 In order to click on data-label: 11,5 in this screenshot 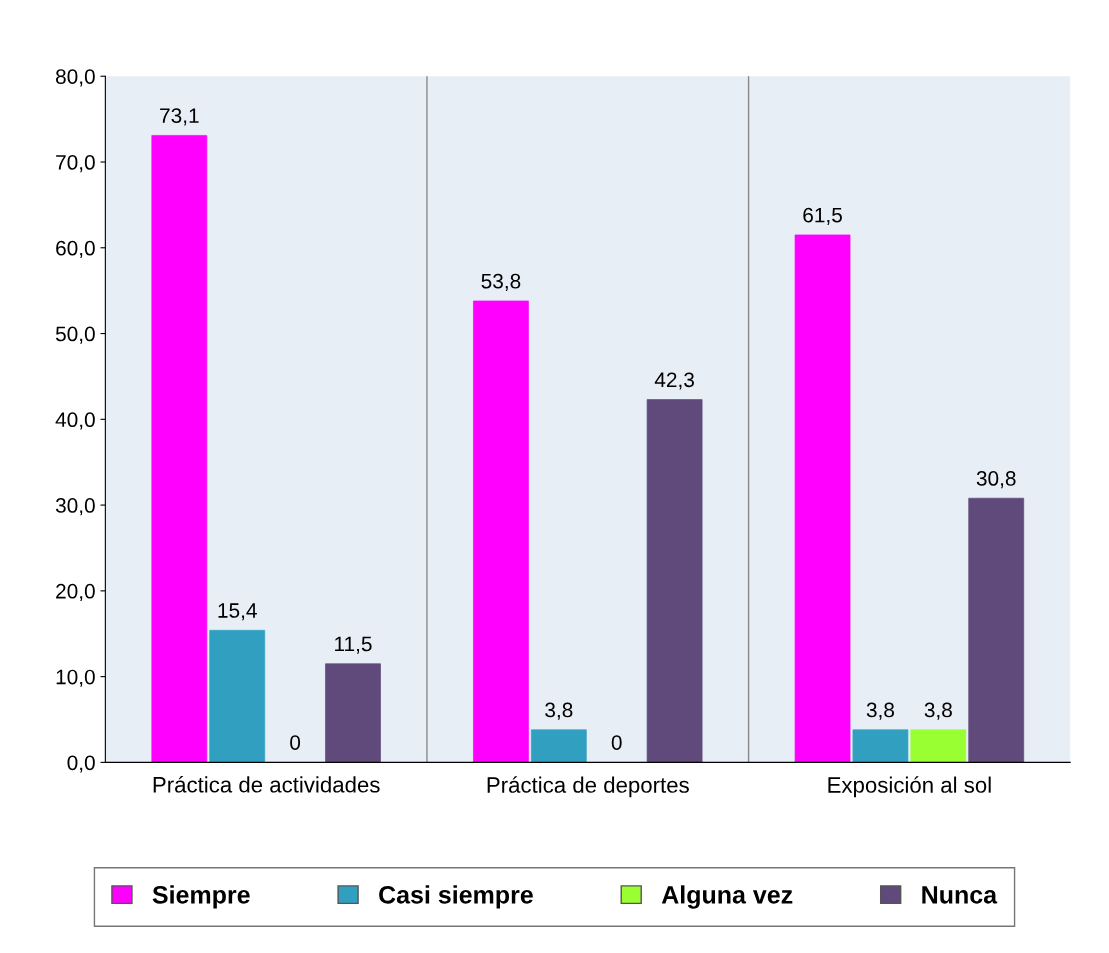, I will do `click(353, 645)`.